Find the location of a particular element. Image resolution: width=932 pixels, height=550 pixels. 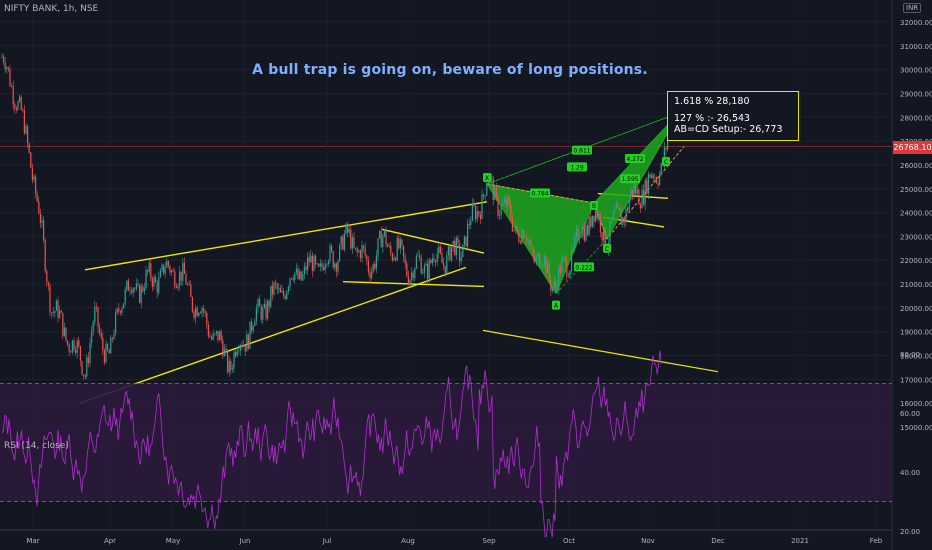

rsi-divergence-line is located at coordinates (600, 351).